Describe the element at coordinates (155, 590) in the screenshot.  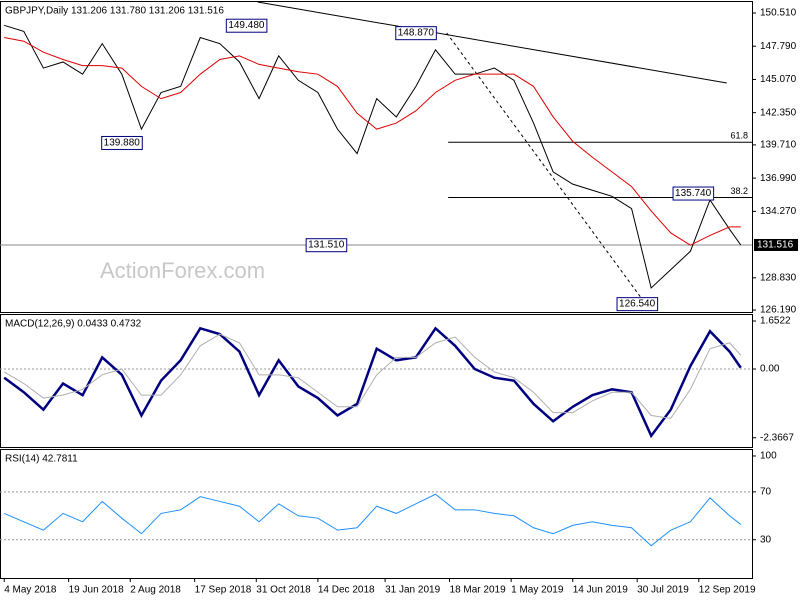
I see `x-tick-label: 2 Aug 2018` at that location.